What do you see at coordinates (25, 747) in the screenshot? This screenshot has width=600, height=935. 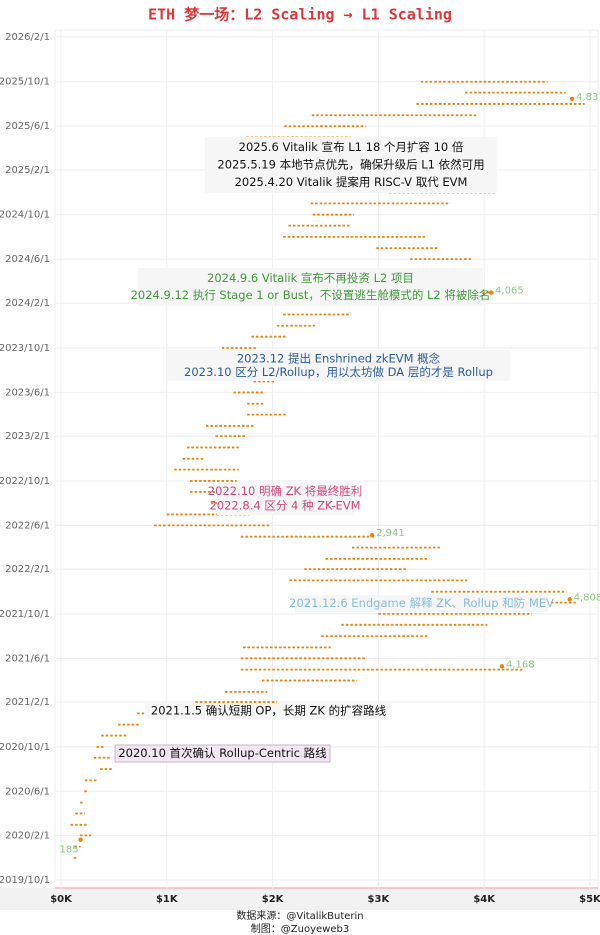 I see `y-tick-label: 2020/10/1` at bounding box center [25, 747].